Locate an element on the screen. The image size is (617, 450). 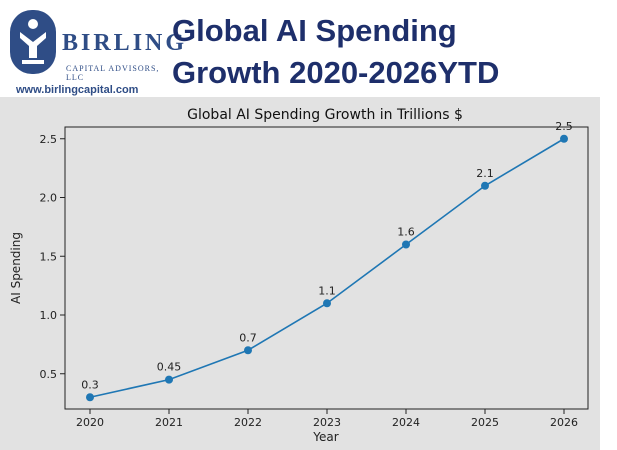
logo-name: BIRLING is located at coordinates (125, 43).